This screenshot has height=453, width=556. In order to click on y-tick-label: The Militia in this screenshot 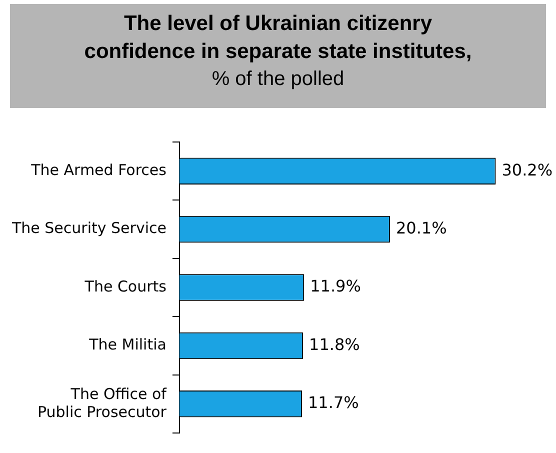, I will do `click(127, 345)`.